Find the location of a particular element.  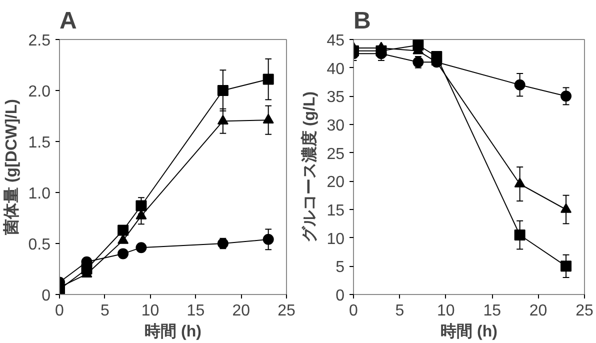

chart-title: B is located at coordinates (362, 21).